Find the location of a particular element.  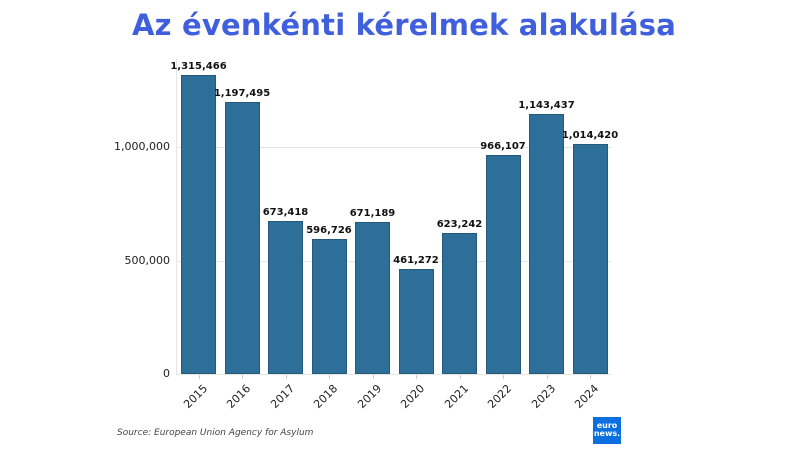

y-tick-label: 0 is located at coordinates (166, 373).